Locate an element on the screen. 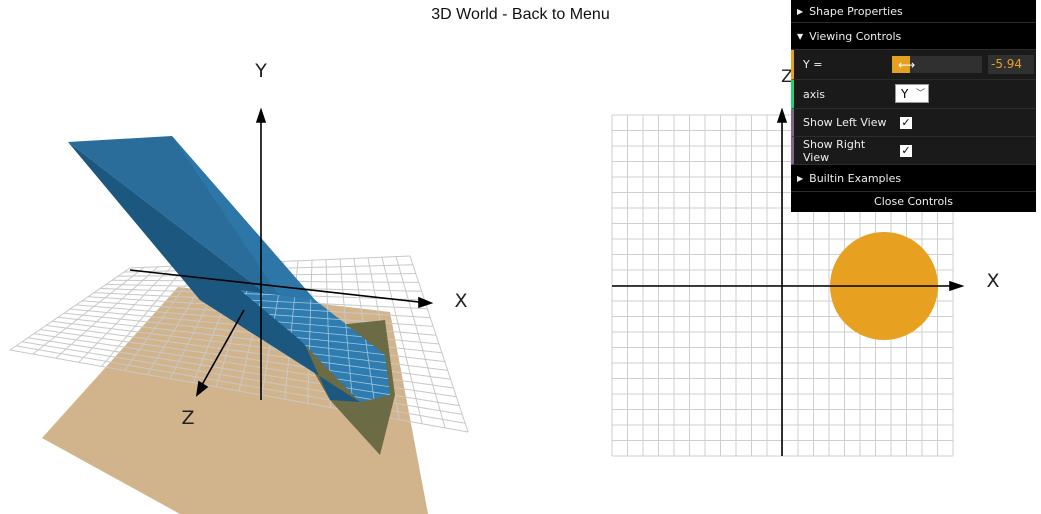 The height and width of the screenshot is (514, 1041). folder-label: Viewing Controls is located at coordinates (855, 36).